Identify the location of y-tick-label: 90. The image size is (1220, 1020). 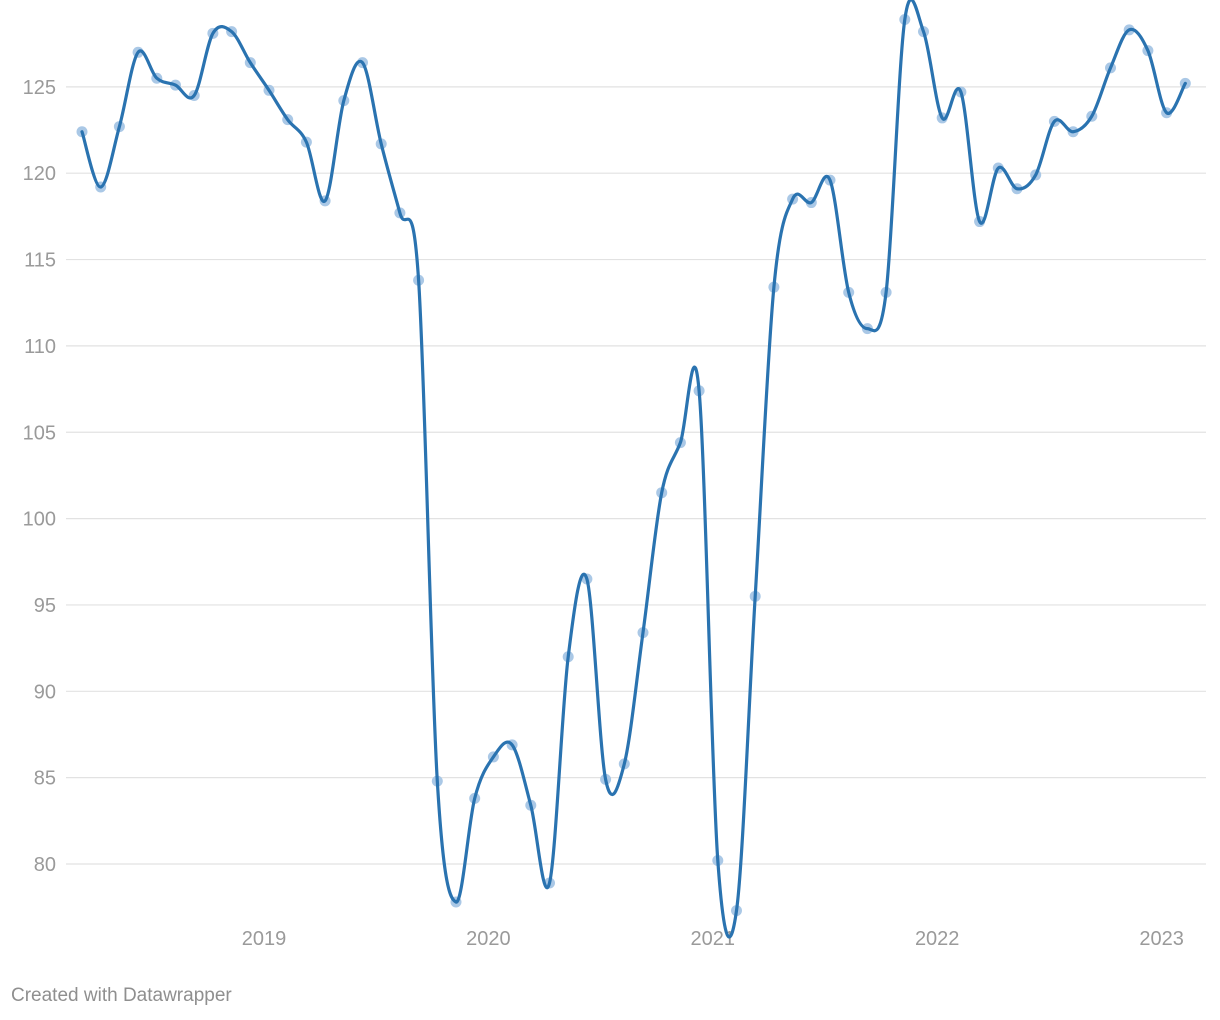
(45, 692).